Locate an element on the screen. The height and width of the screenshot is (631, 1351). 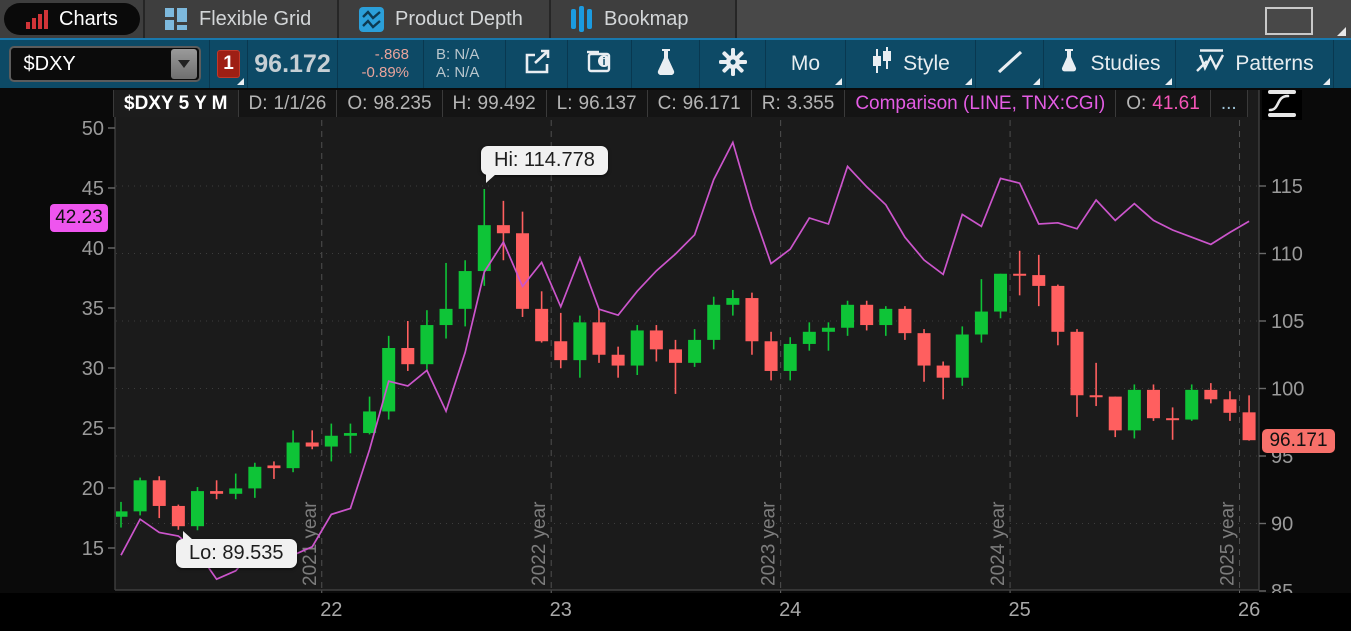
patterns-dropdown: Patterns is located at coordinates (1255, 64).